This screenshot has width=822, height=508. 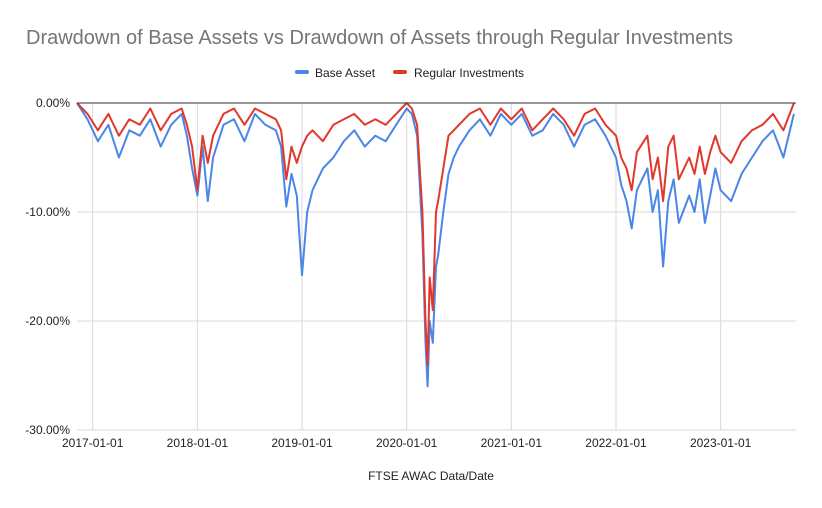 I want to click on x-tick-label: 2022-01-01, so click(x=616, y=443).